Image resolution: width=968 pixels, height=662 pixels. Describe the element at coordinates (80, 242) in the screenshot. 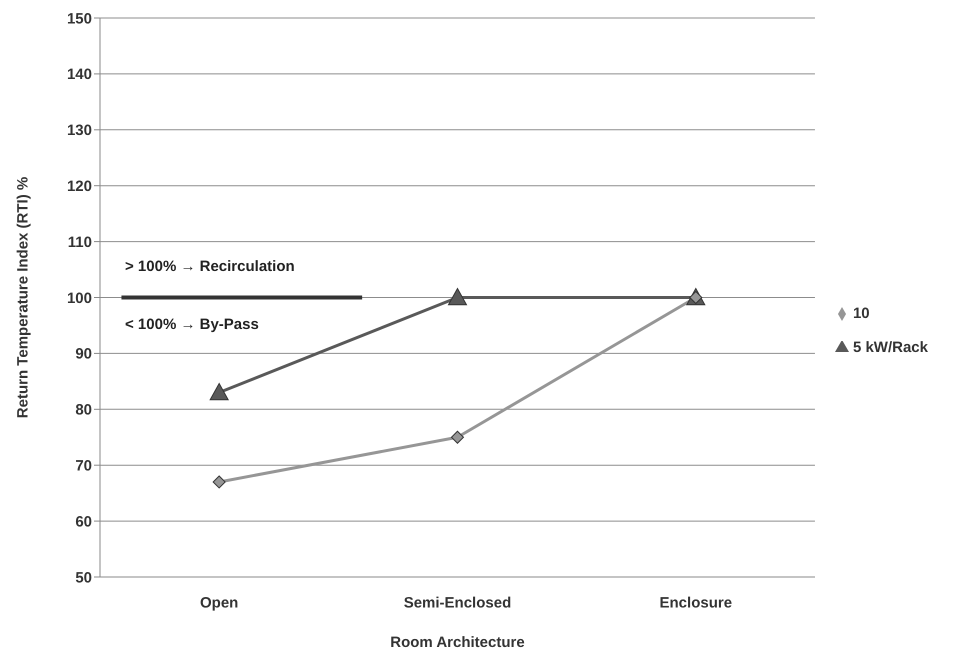

I see `y-tick-label: 110` at that location.